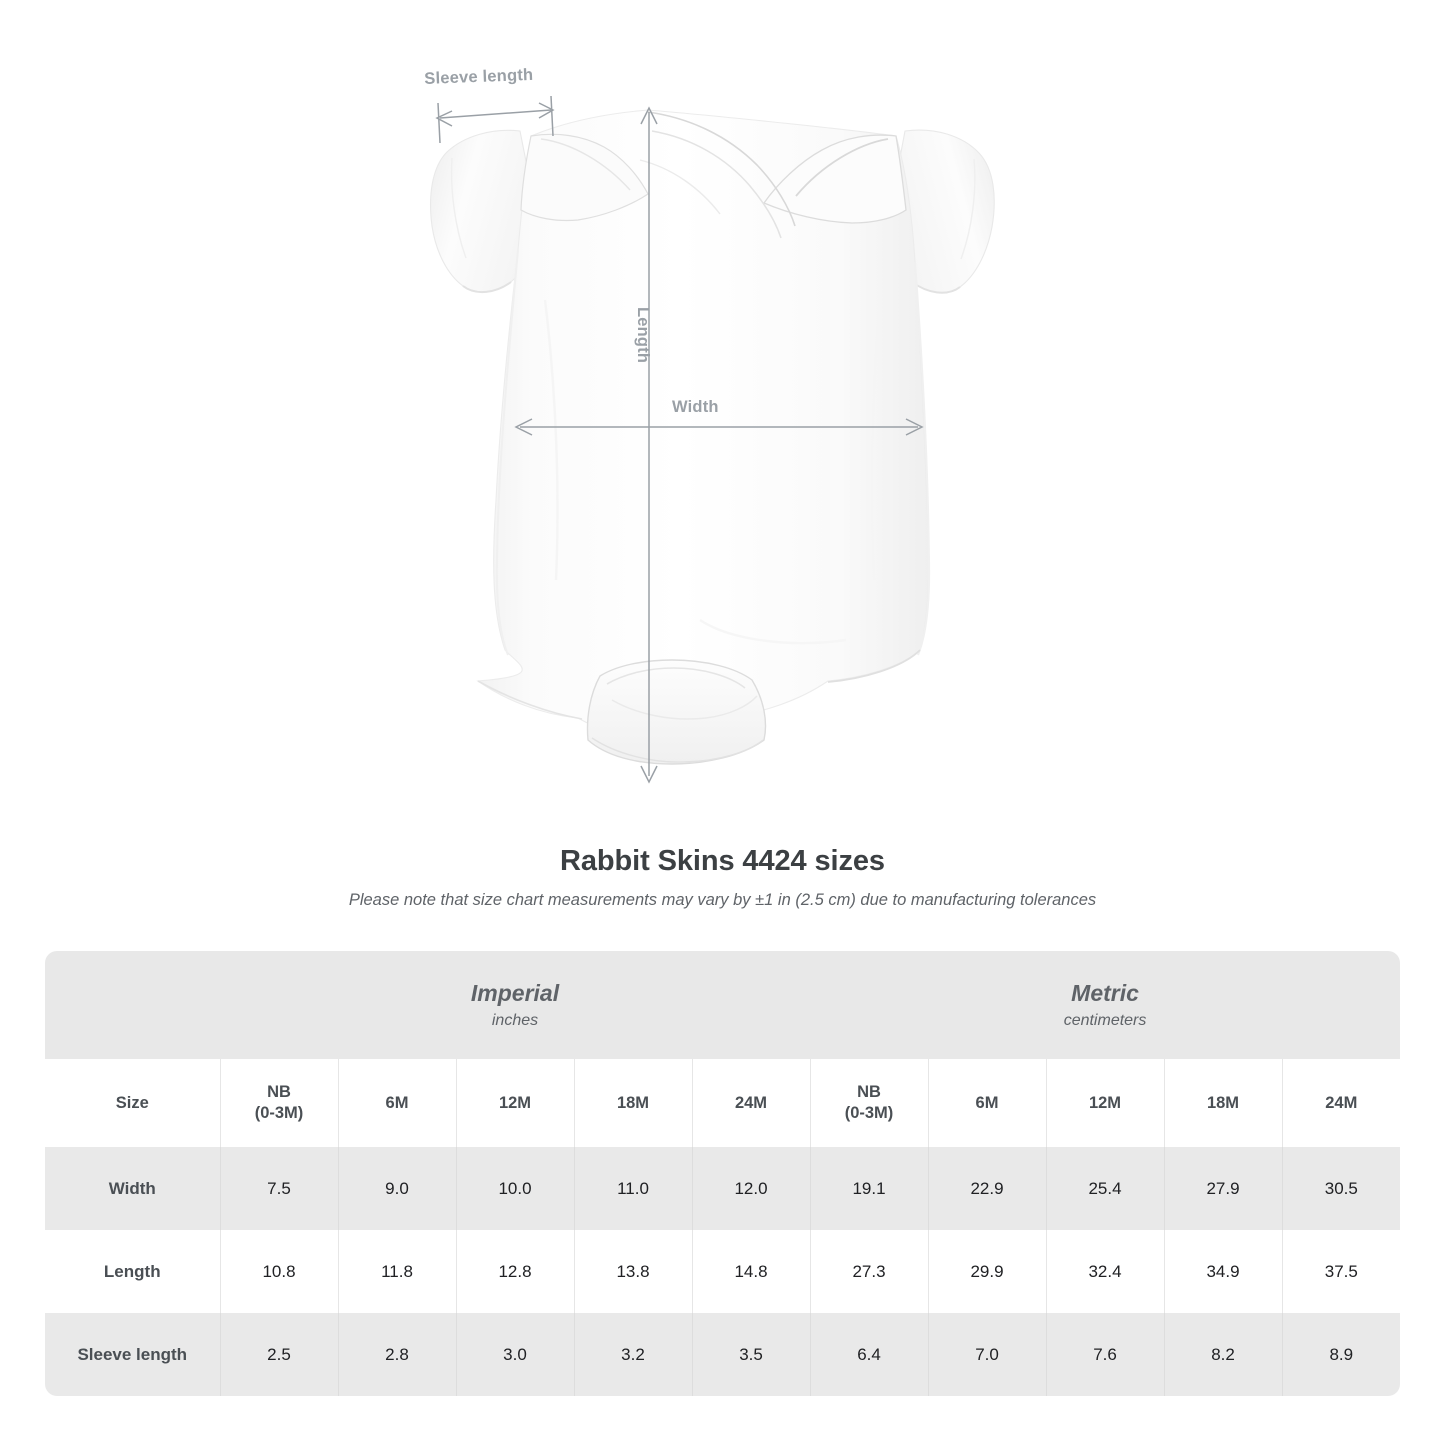 The width and height of the screenshot is (1445, 1445). Describe the element at coordinates (1105, 1354) in the screenshot. I see `cell-sleeve-metric-12m: 7.6` at that location.